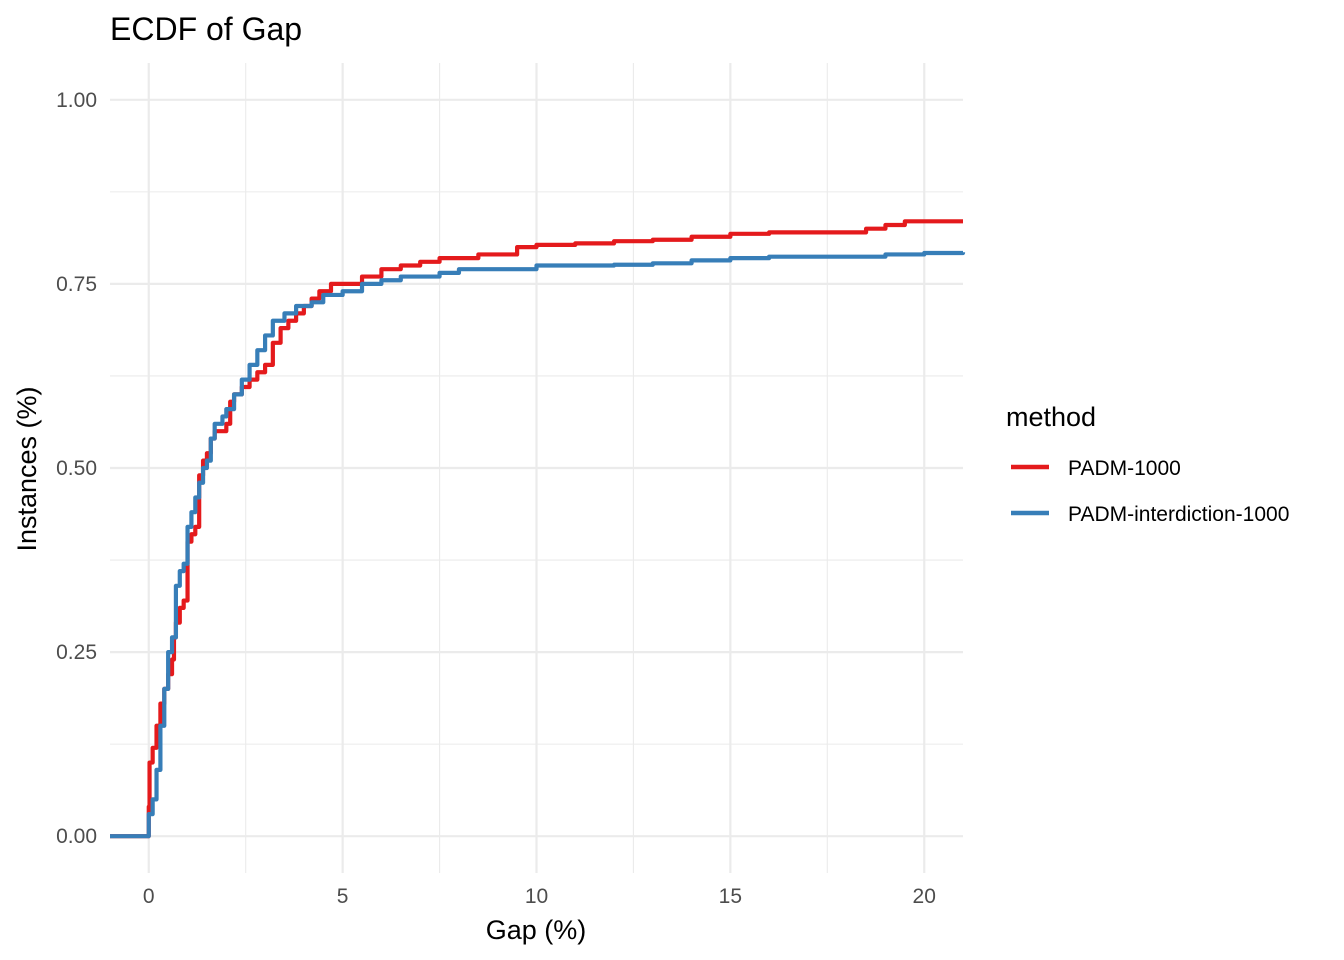  What do you see at coordinates (1051, 417) in the screenshot?
I see `legend-title: method` at bounding box center [1051, 417].